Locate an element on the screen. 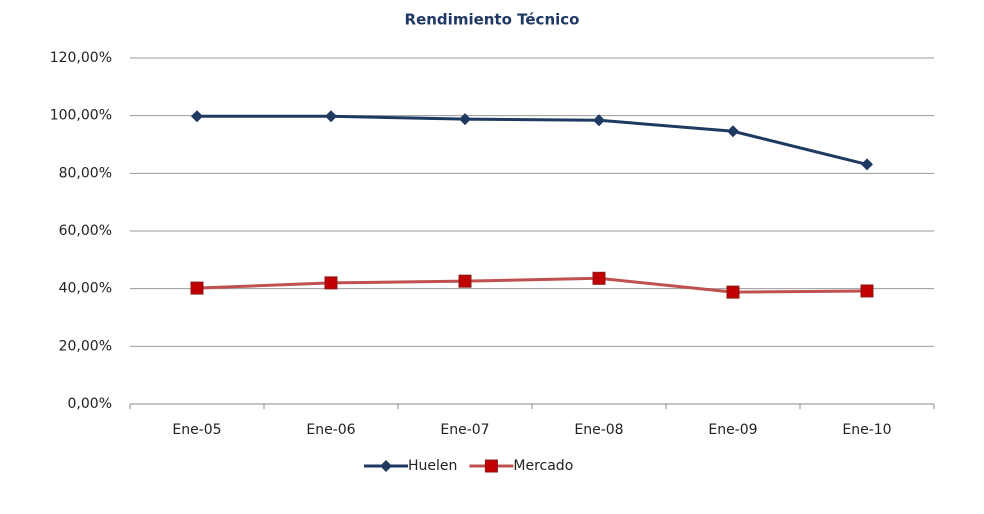 The height and width of the screenshot is (514, 984). y-tick-label: 20,00% is located at coordinates (85, 346).